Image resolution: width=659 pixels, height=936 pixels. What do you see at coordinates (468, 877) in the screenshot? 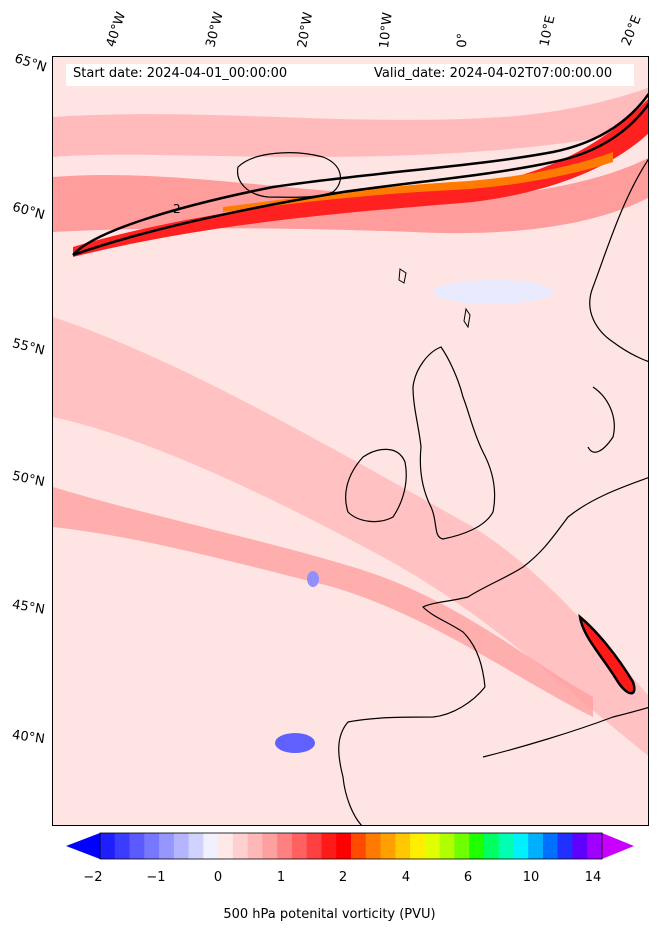
I see `colorbar-tick: 6` at bounding box center [468, 877].